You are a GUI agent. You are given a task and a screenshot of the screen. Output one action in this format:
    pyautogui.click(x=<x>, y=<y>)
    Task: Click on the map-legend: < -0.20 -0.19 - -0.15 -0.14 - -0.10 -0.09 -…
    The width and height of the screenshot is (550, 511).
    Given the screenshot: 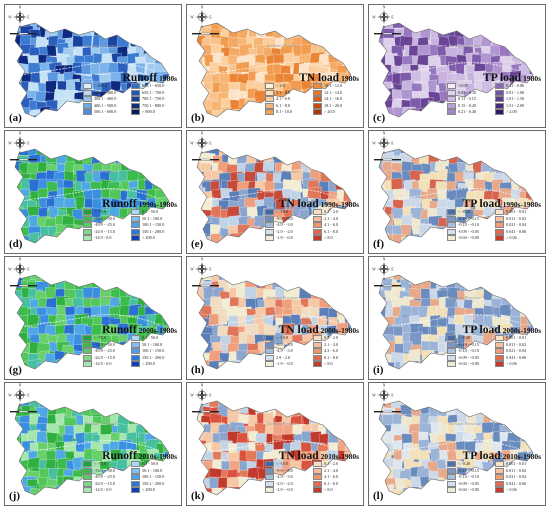 What is the action you would take?
    pyautogui.click(x=495, y=353)
    